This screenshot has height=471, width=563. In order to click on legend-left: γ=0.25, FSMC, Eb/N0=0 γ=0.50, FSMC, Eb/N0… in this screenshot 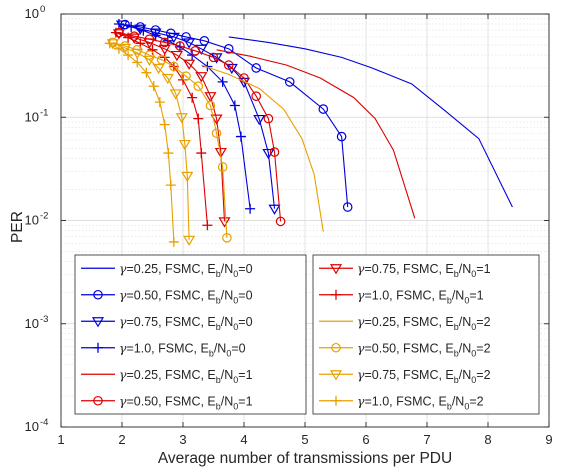, I will do `click(190, 334)`.